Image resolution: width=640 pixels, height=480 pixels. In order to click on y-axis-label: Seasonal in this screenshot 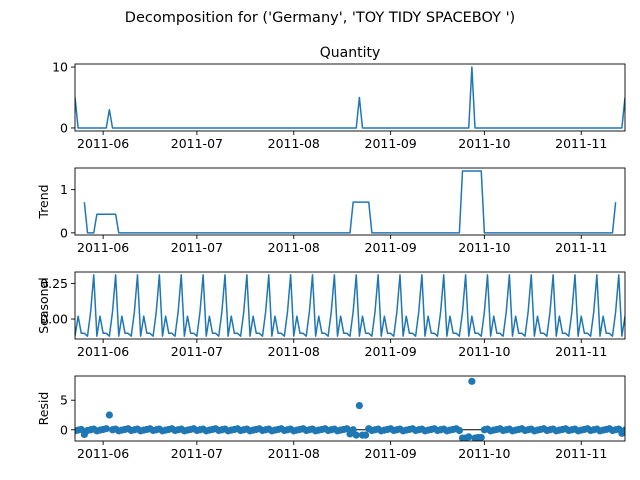, I will do `click(43, 305)`.